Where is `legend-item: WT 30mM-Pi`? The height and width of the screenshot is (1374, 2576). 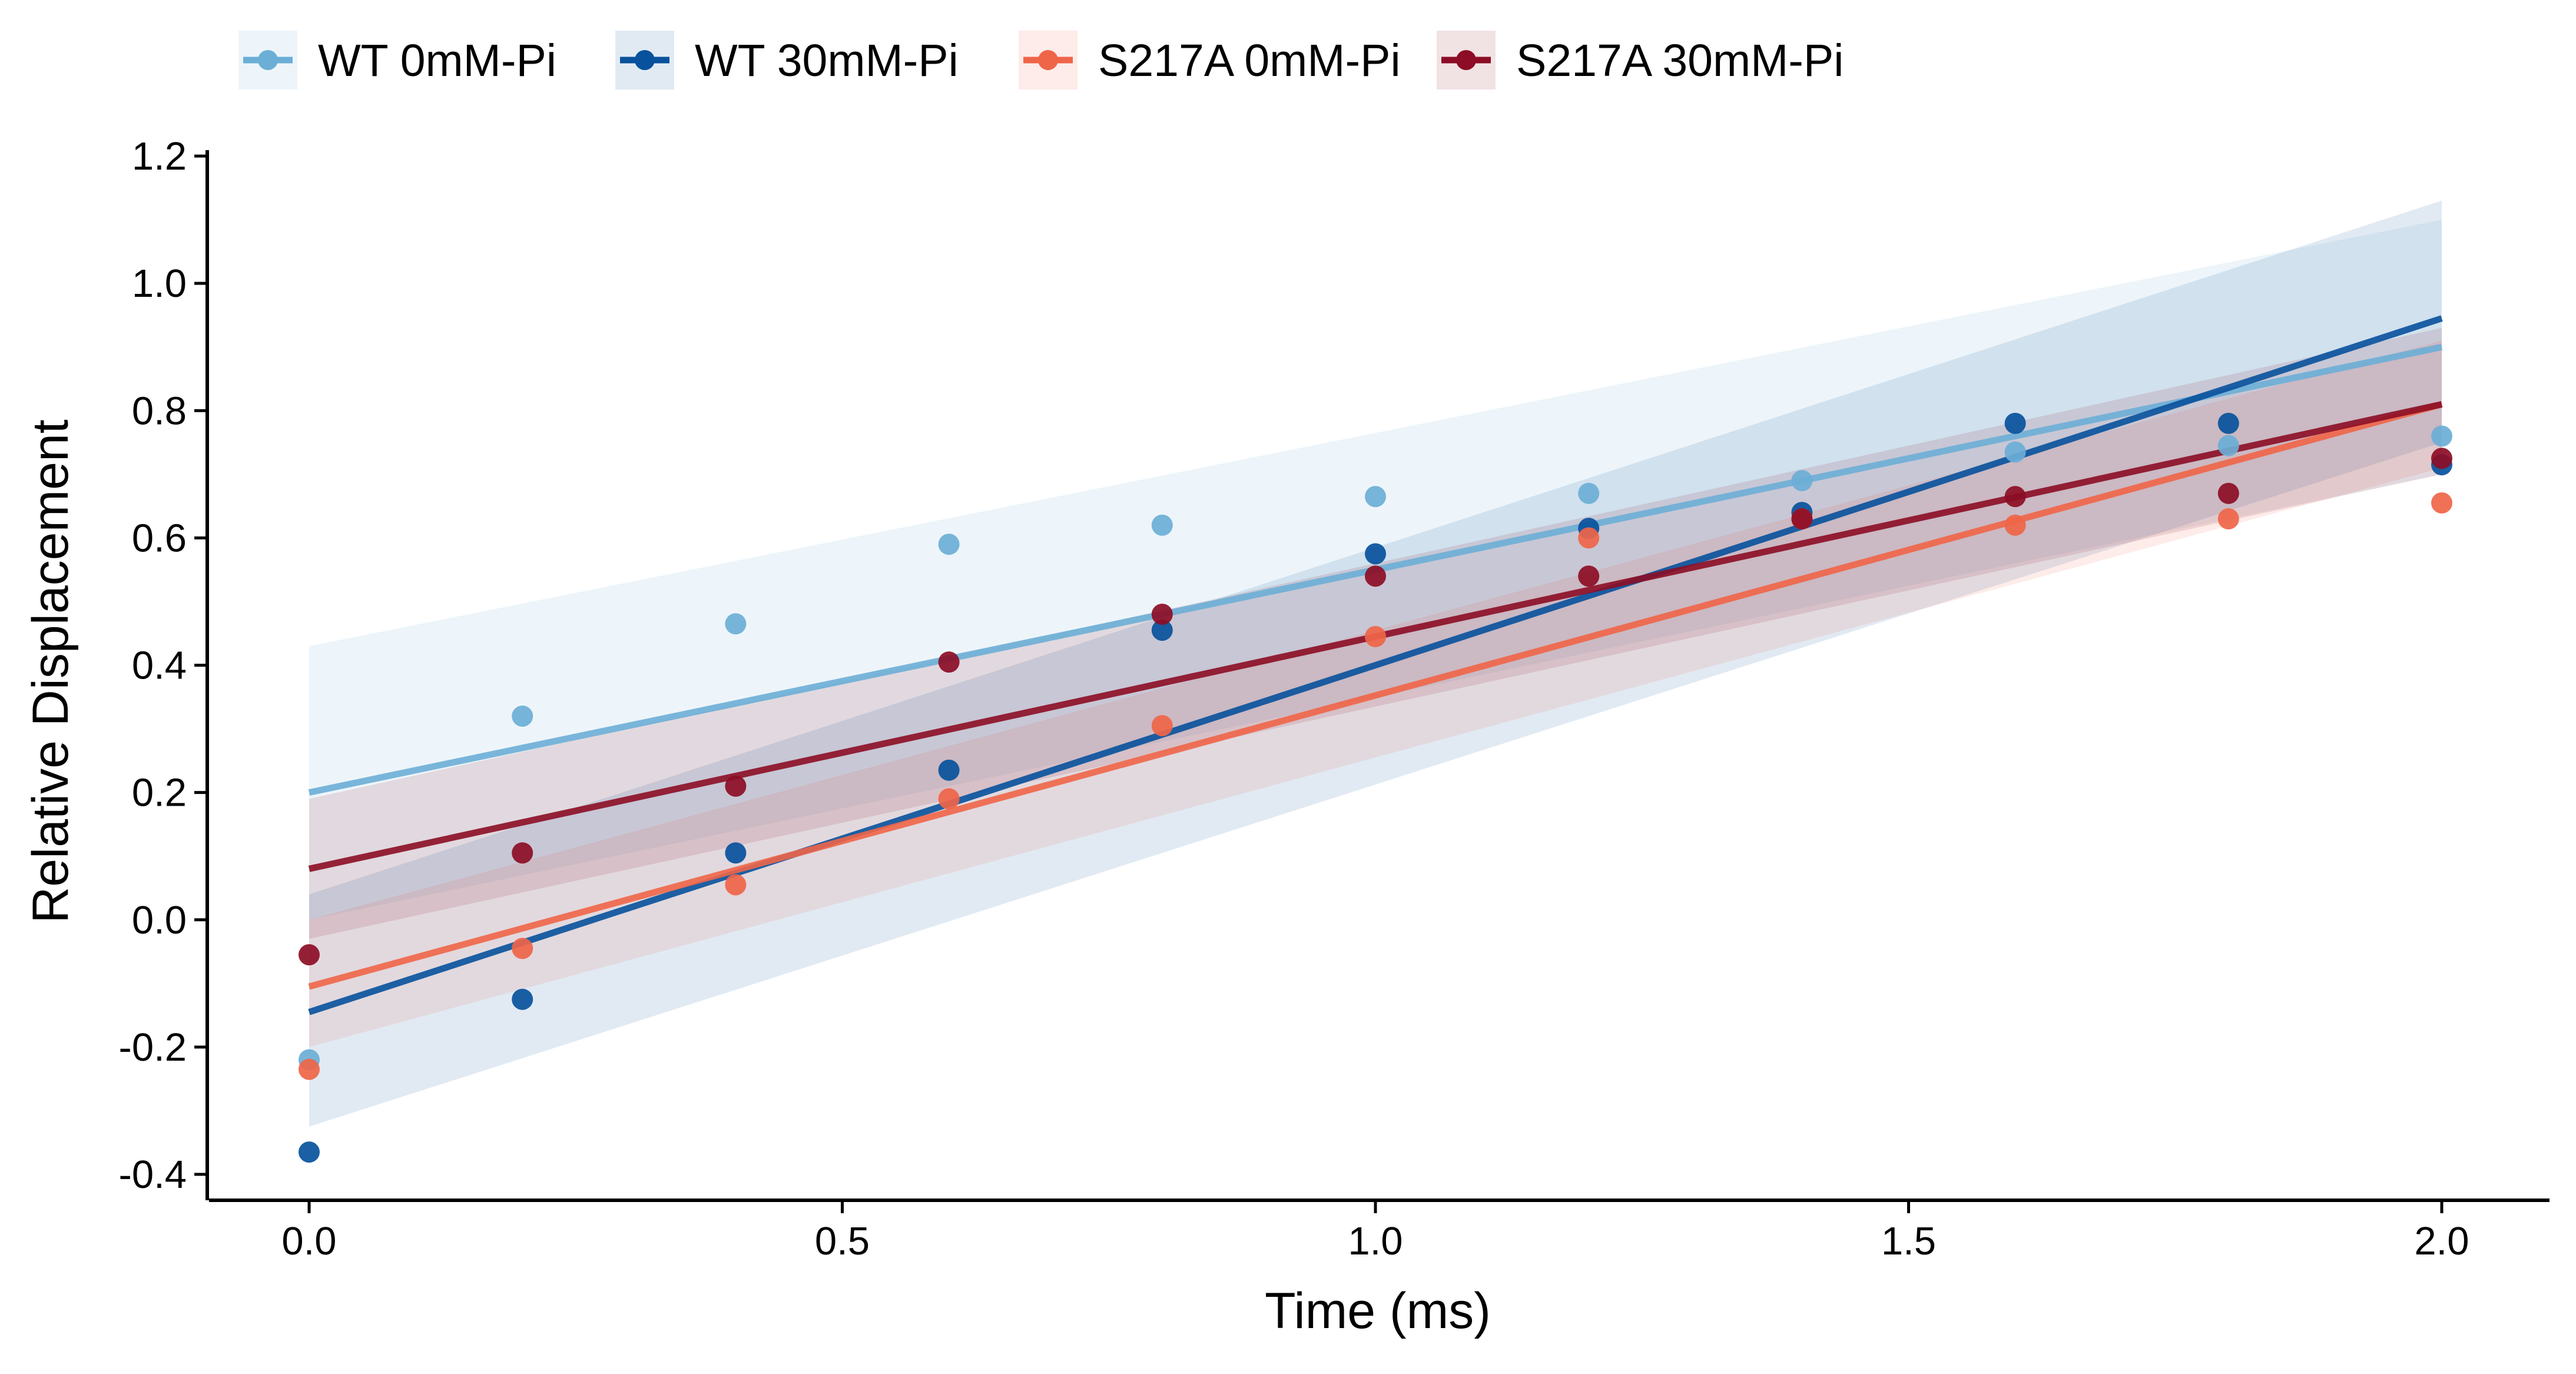
legend-item: WT 30mM-Pi is located at coordinates (787, 60).